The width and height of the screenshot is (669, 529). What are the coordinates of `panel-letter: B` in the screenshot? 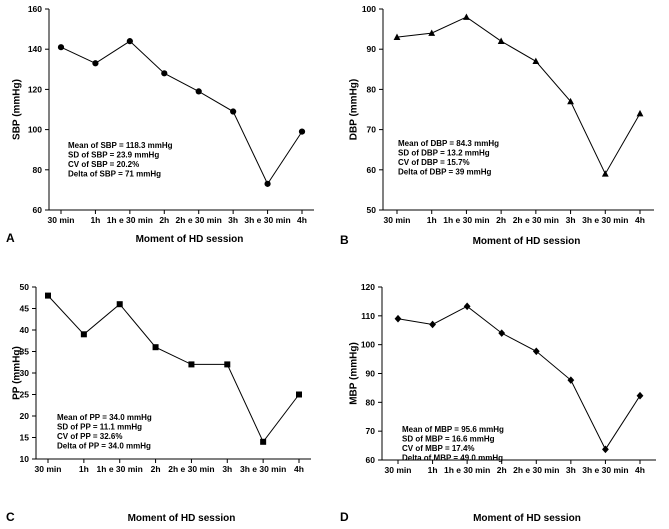 It's located at (344, 240).